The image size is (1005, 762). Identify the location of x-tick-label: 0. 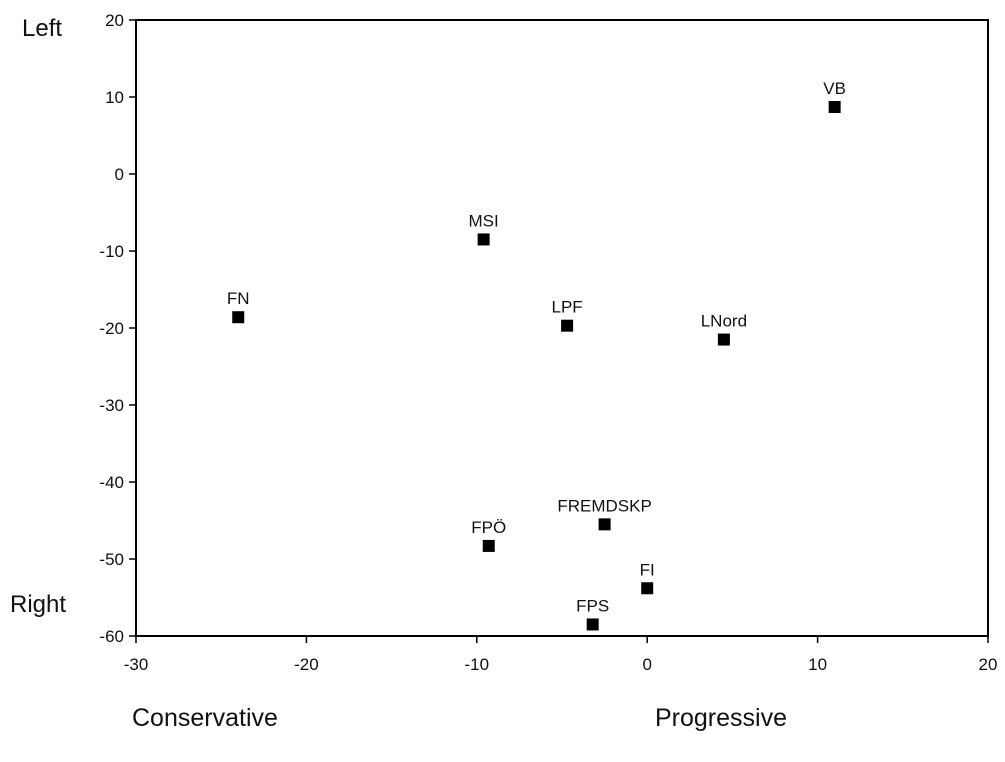
(646, 664).